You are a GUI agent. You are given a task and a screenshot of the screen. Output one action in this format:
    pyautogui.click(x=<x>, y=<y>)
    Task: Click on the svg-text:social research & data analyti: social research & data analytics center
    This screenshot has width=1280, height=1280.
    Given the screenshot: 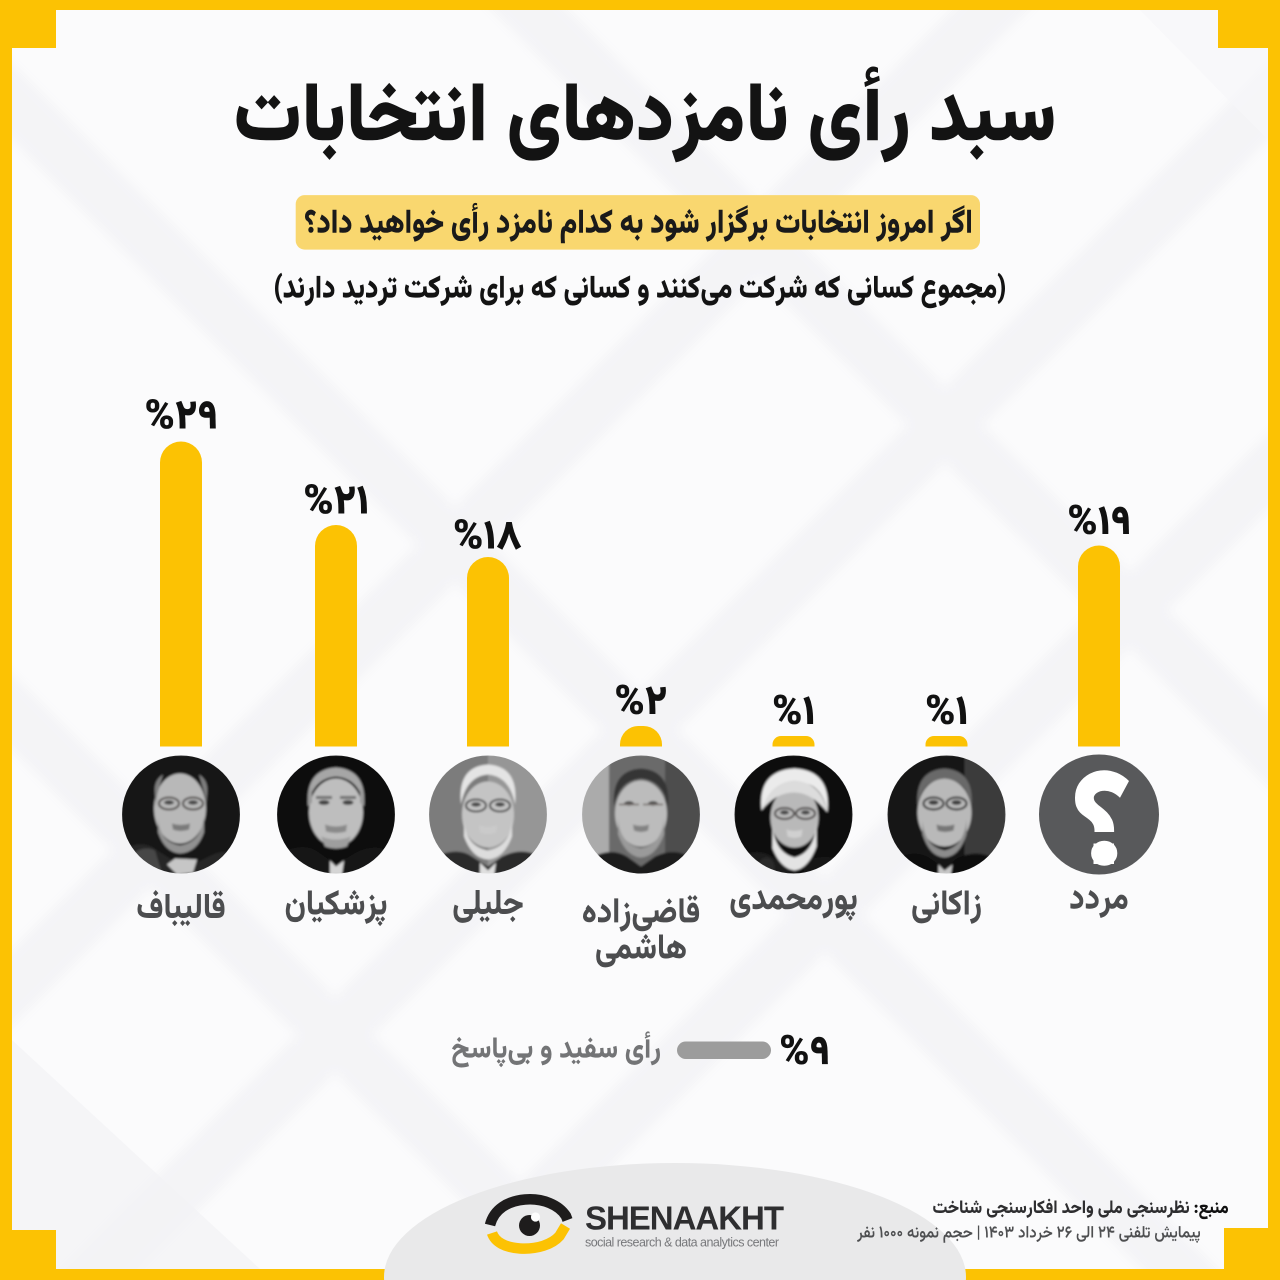 What is the action you would take?
    pyautogui.click(x=682, y=1243)
    